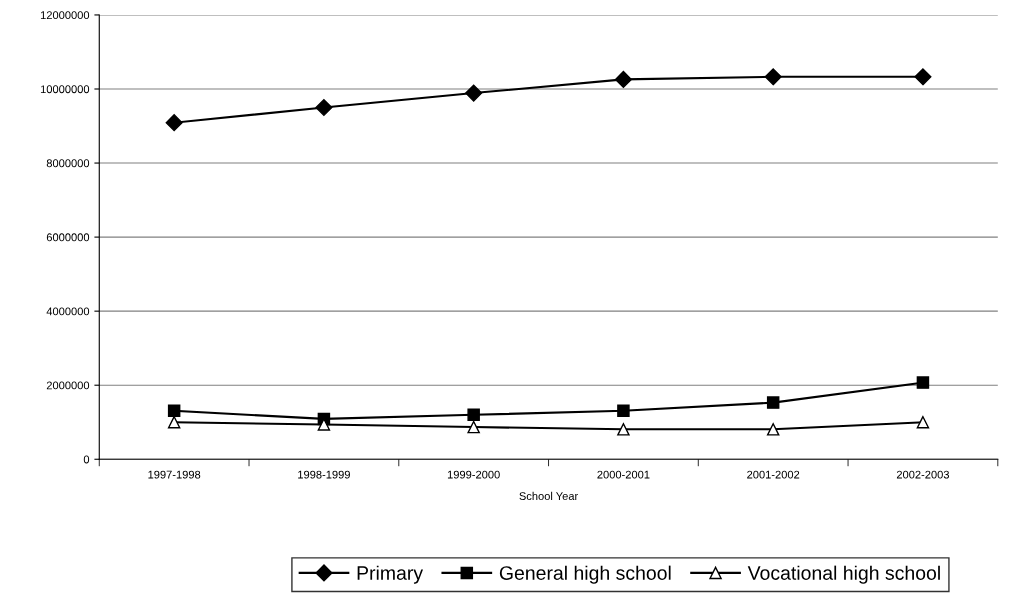 The height and width of the screenshot is (598, 1013). I want to click on x-tick-label: 1997-1998, so click(174, 474).